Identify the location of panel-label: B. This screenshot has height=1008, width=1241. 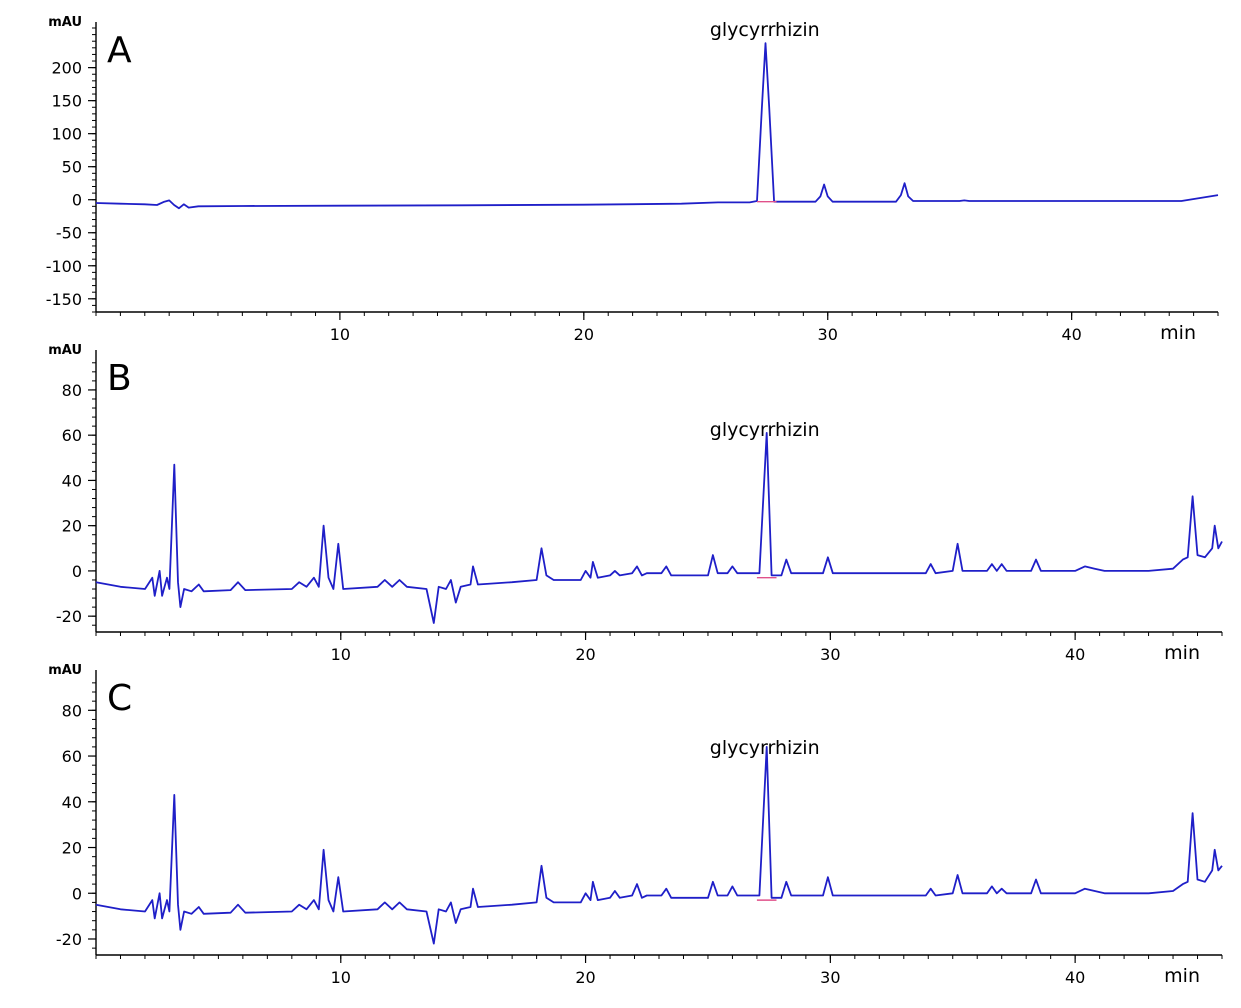
(119, 378).